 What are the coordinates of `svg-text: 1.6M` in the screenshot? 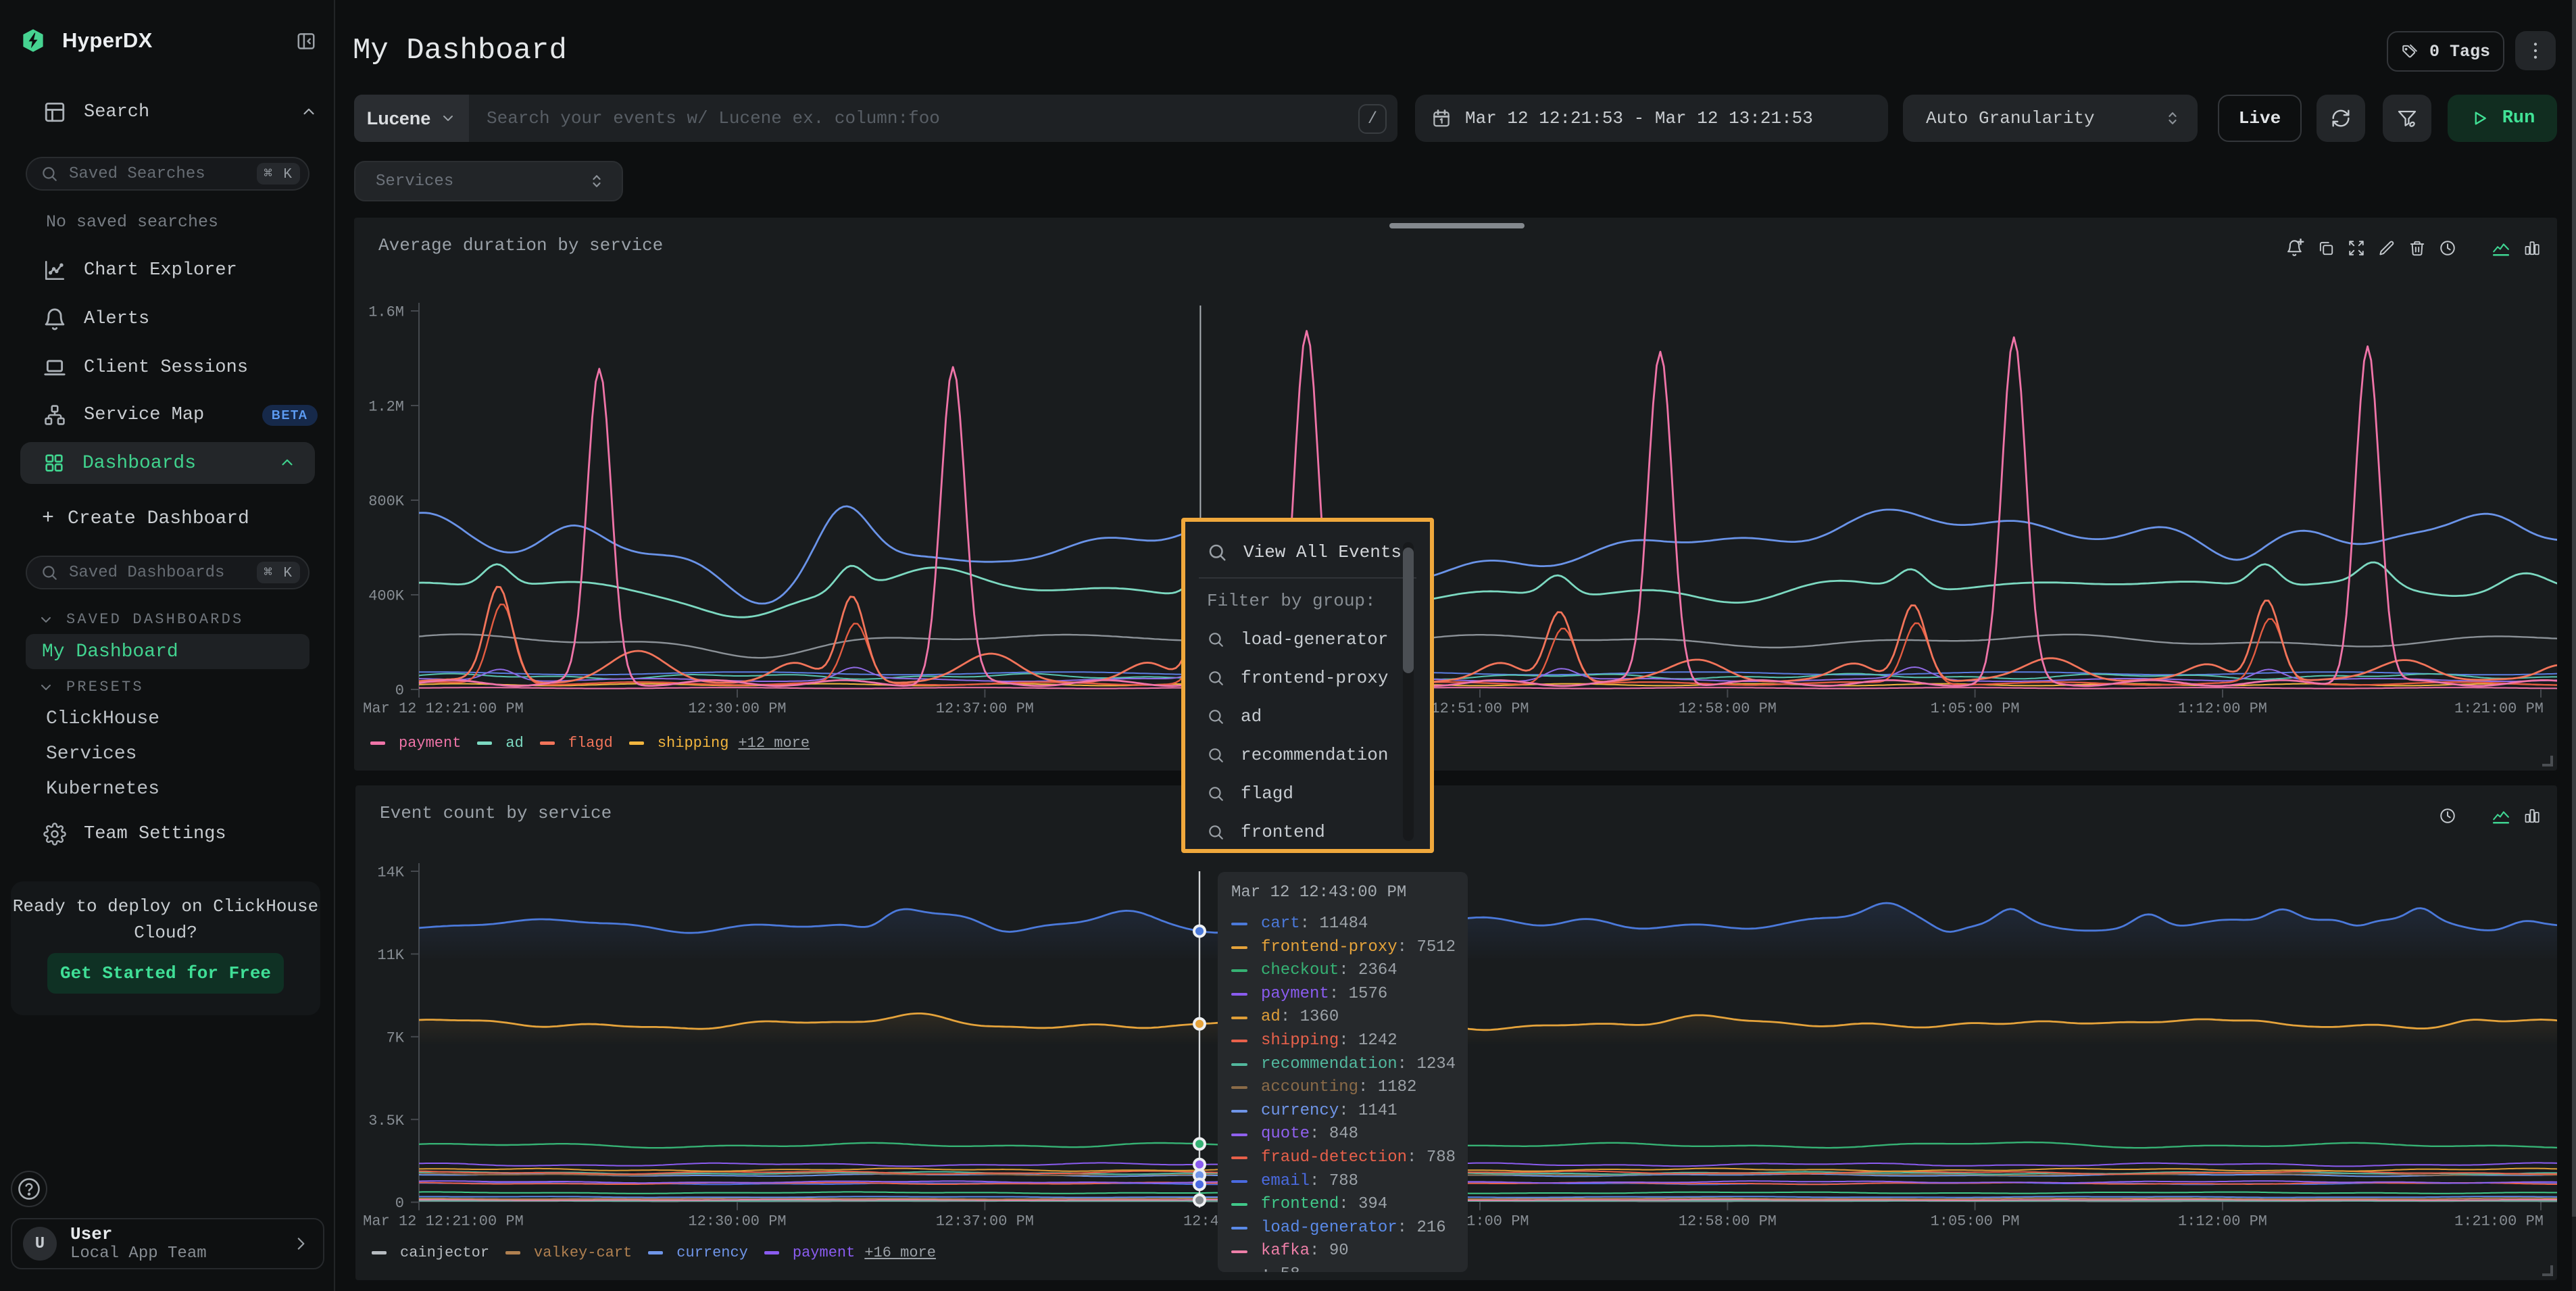 It's located at (386, 312).